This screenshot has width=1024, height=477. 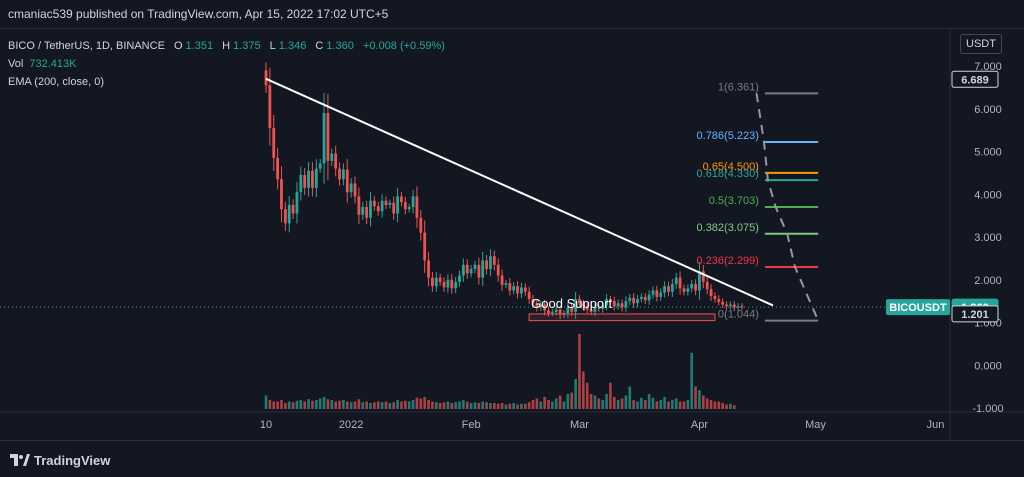 What do you see at coordinates (699, 425) in the screenshot?
I see `x-tick-label: Apr` at bounding box center [699, 425].